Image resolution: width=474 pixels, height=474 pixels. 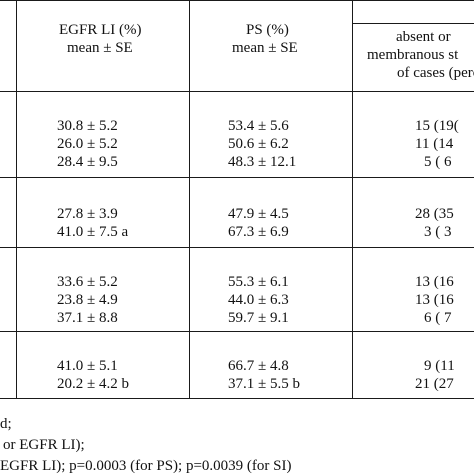 I want to click on egfr-value: 30.8 ± 5.2, so click(x=87, y=126).